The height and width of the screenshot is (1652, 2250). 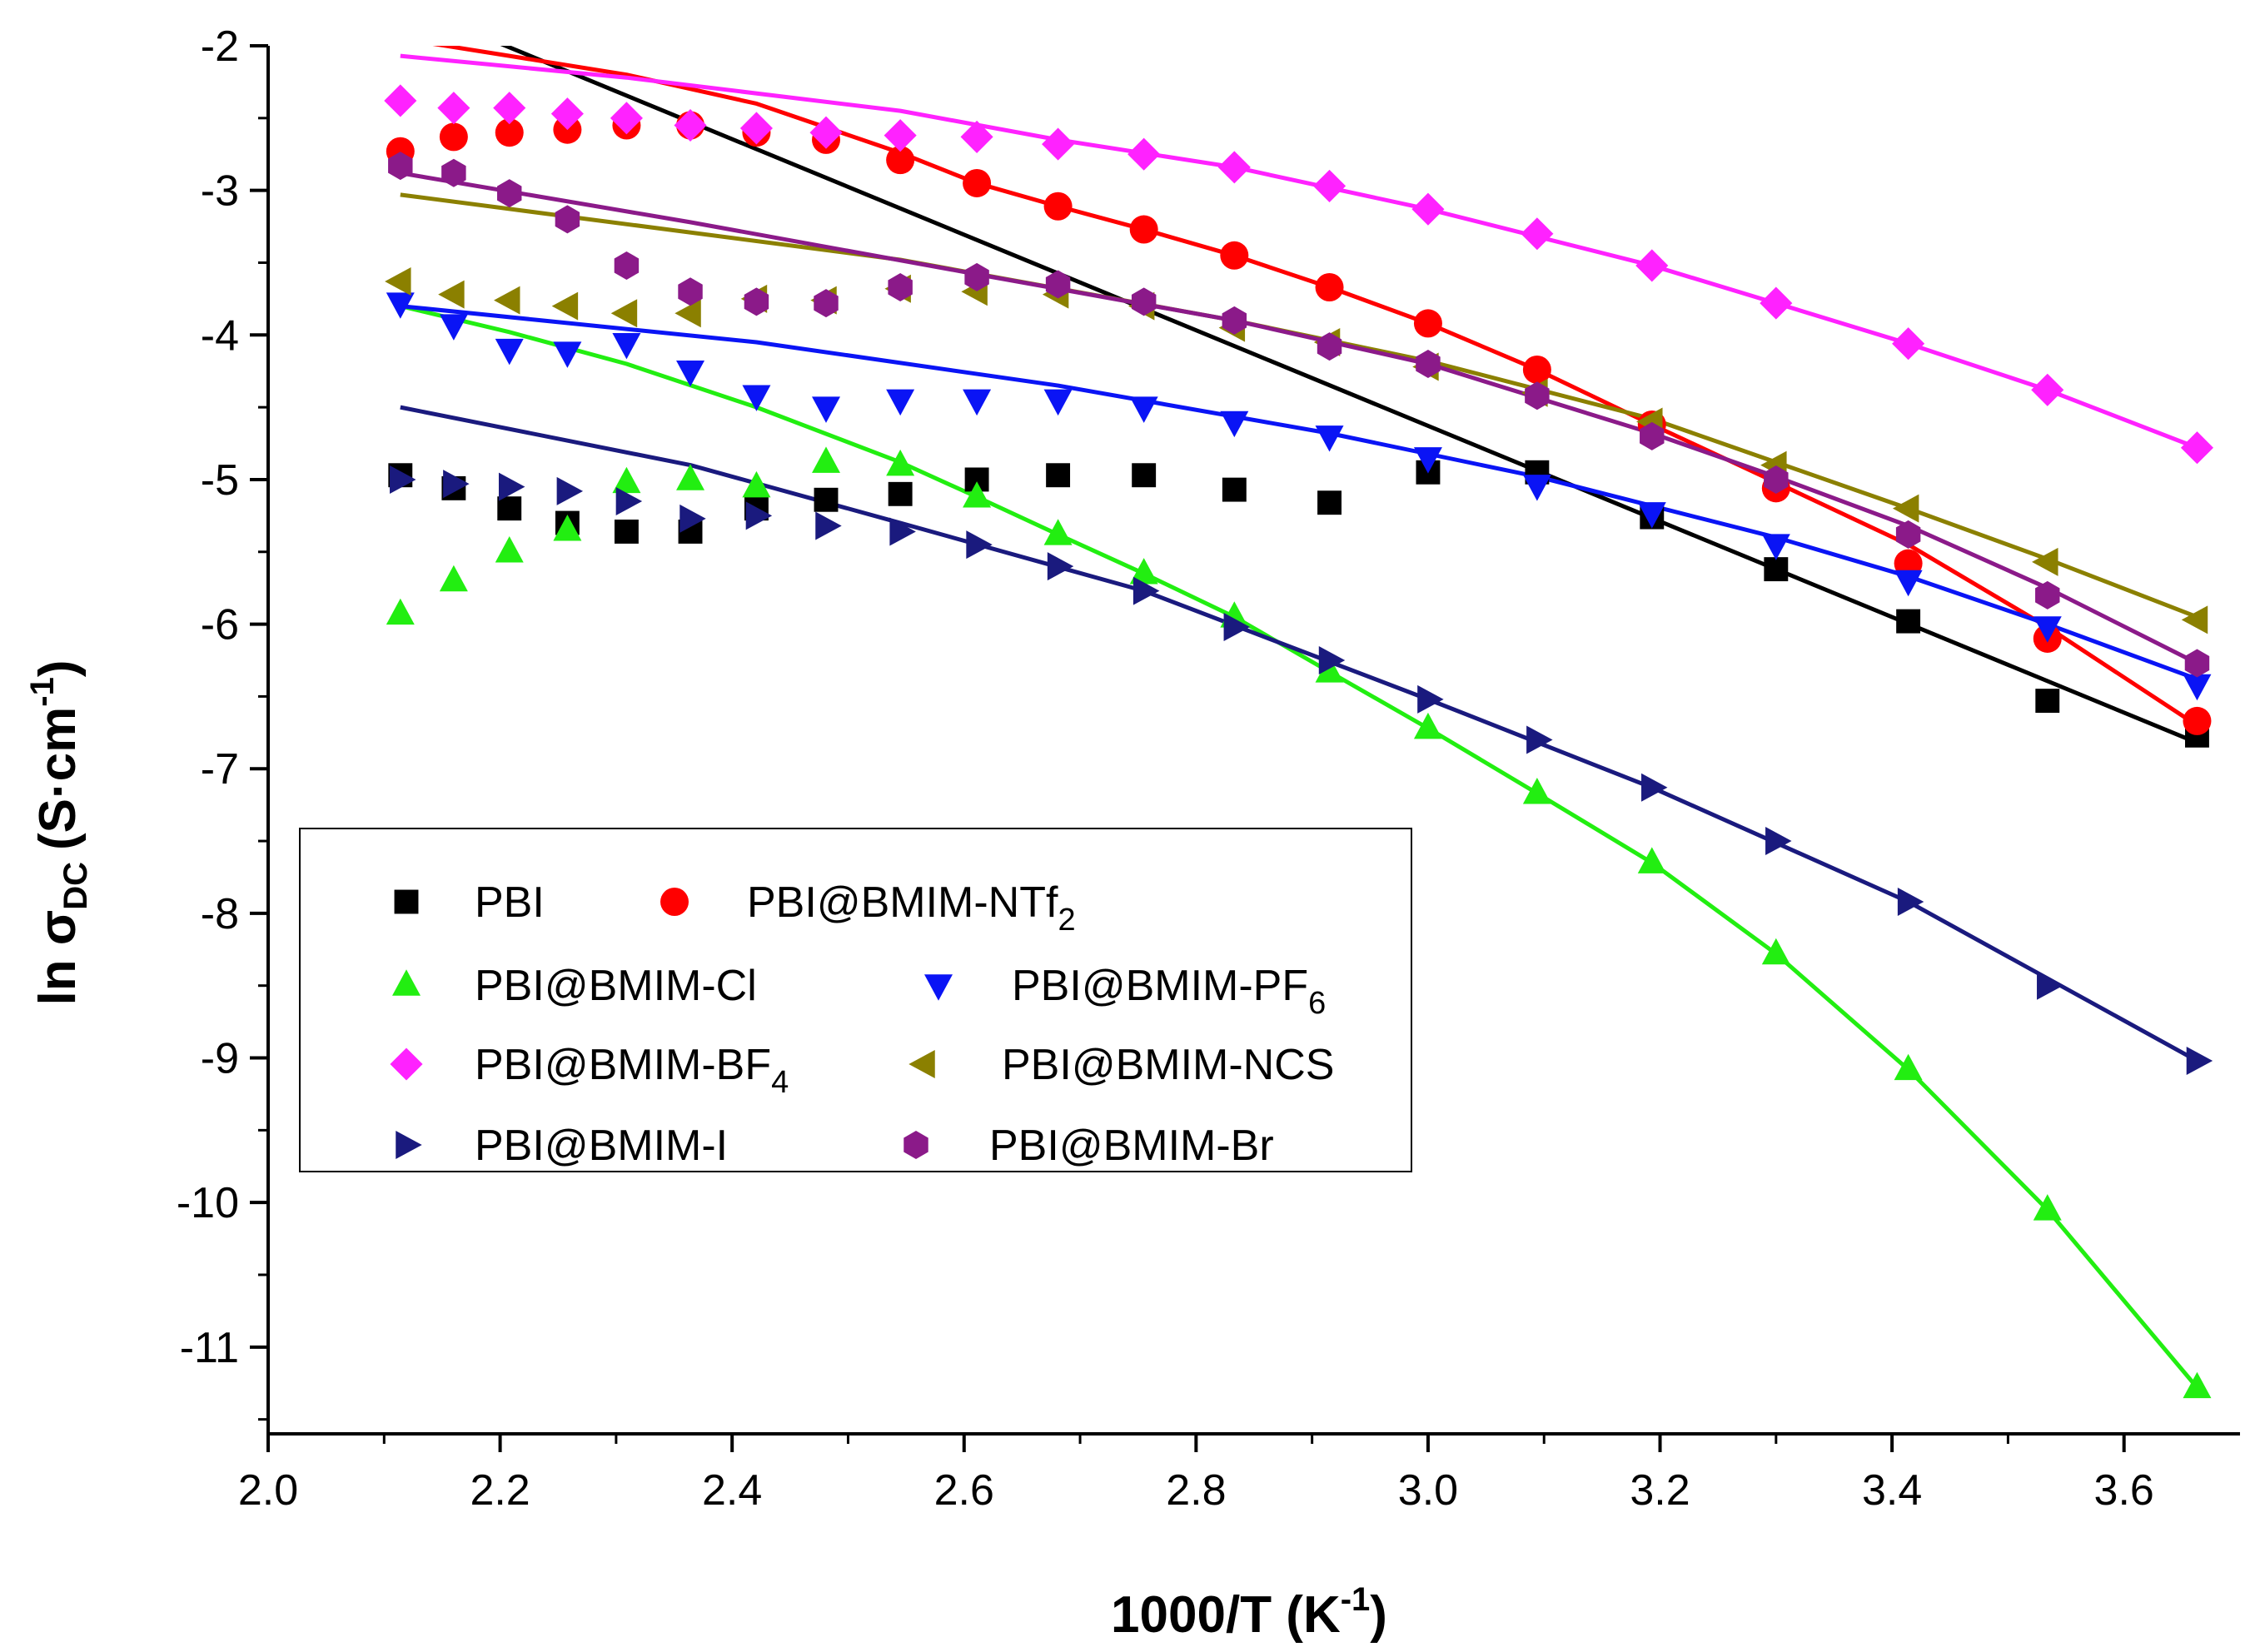 I want to click on legend-label-pbi: PBI, so click(x=510, y=902).